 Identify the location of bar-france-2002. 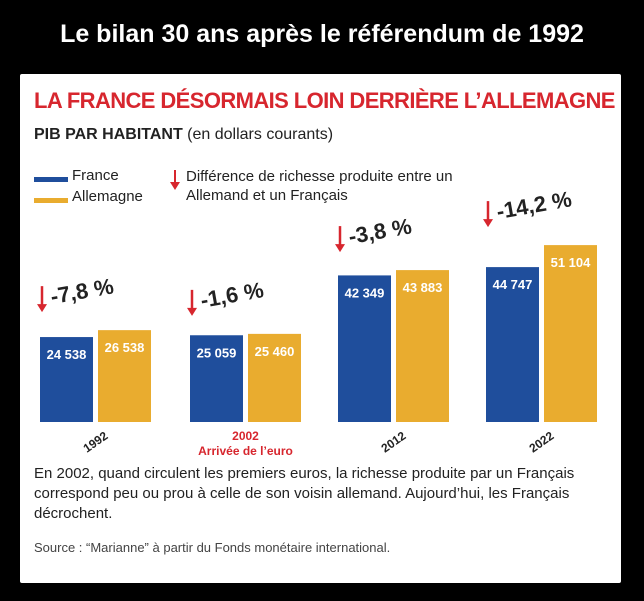
(216, 378).